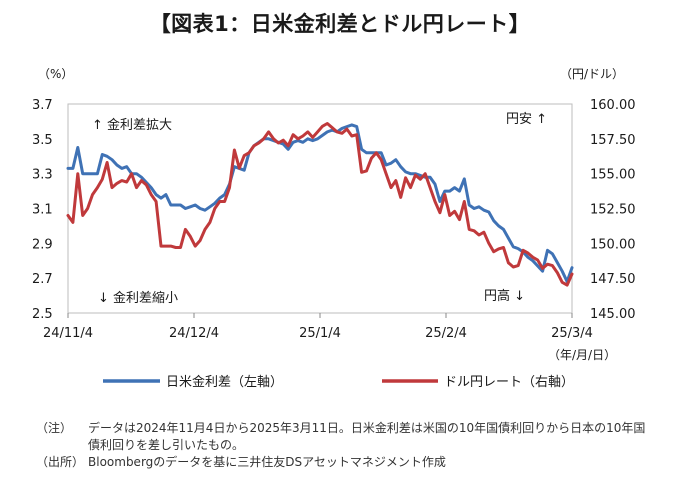 The image size is (680, 480). Describe the element at coordinates (613, 279) in the screenshot. I see `right-axis-tick-label: 147.50` at that location.